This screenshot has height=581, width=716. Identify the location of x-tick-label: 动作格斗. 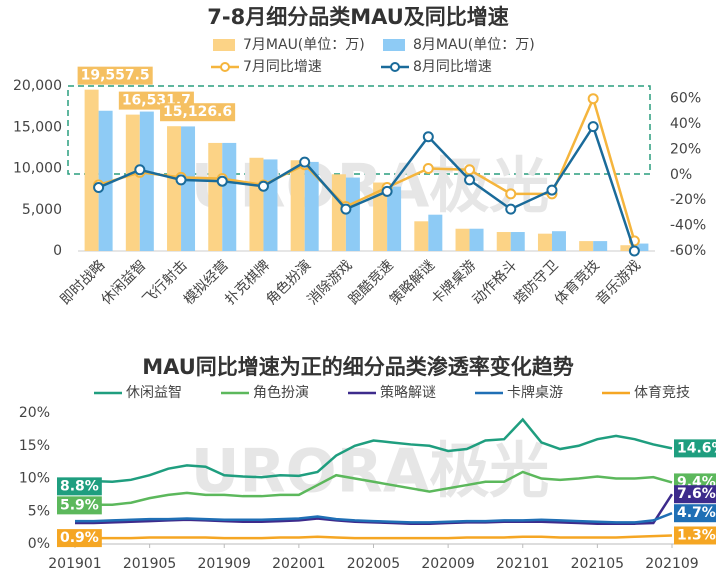
(494, 282).